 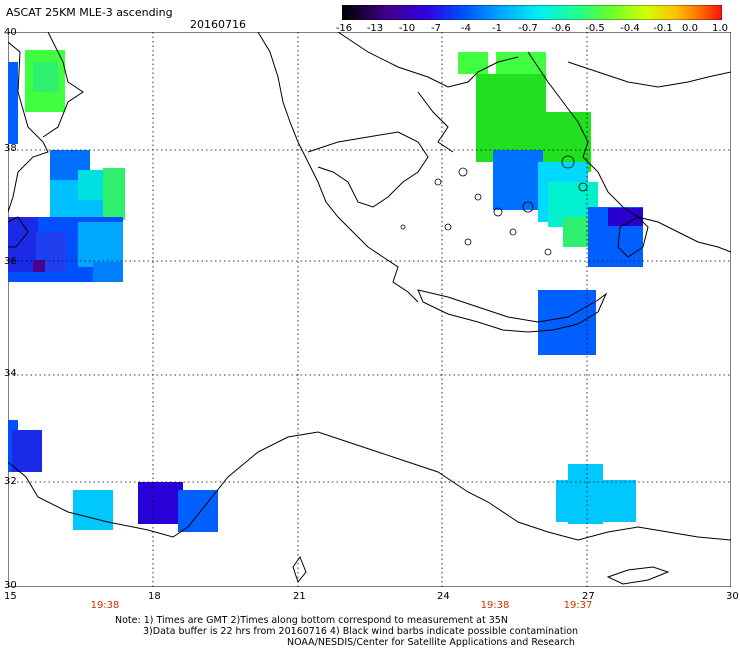 What do you see at coordinates (443, 596) in the screenshot?
I see `lon-label: 24` at bounding box center [443, 596].